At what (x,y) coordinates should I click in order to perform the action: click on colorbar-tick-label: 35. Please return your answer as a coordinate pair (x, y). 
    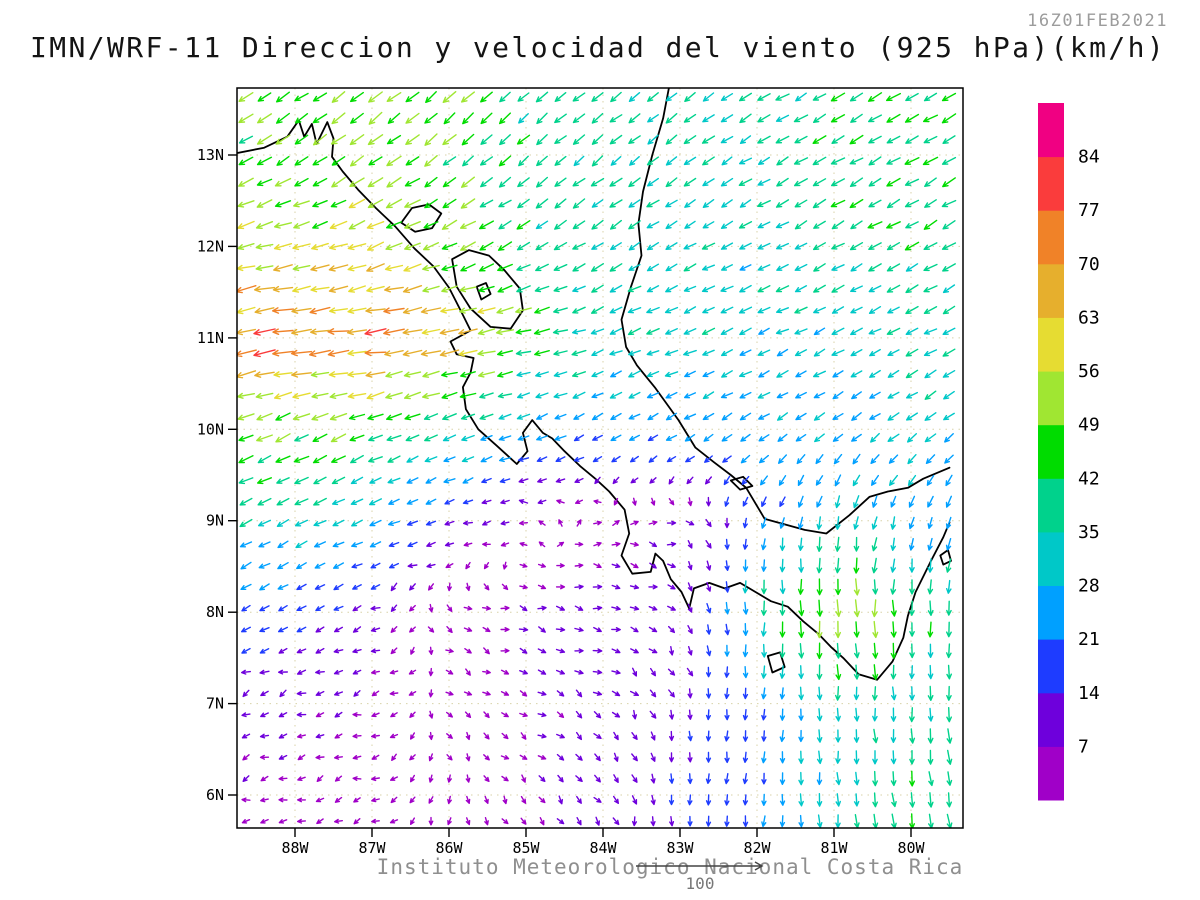
    Looking at the image, I should click on (1089, 532).